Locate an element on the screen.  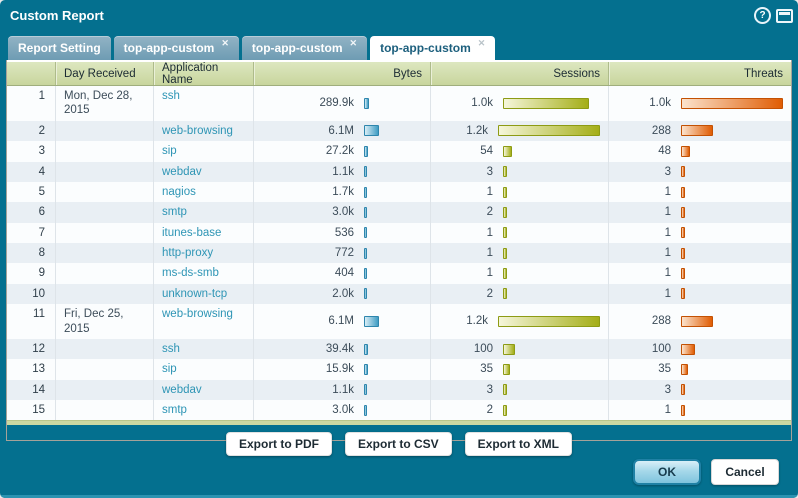
export-to-csv-button: Export to CSV is located at coordinates (398, 444).